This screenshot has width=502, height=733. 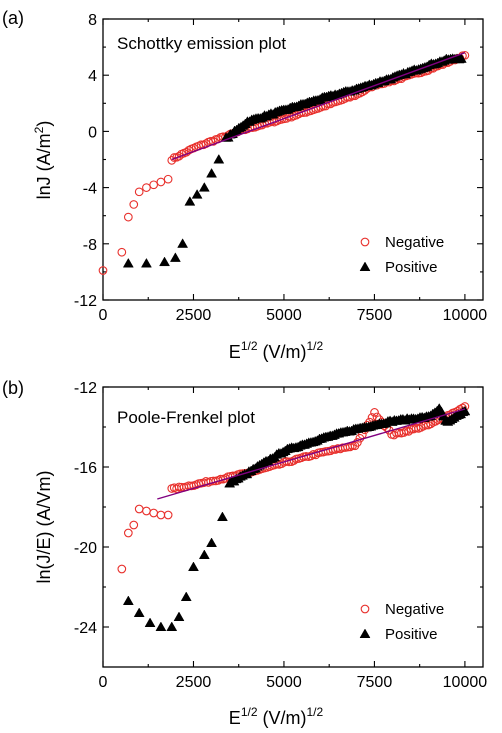 What do you see at coordinates (276, 716) in the screenshot?
I see `x-axis-label-b: E1/2 (V/m)1/2` at bounding box center [276, 716].